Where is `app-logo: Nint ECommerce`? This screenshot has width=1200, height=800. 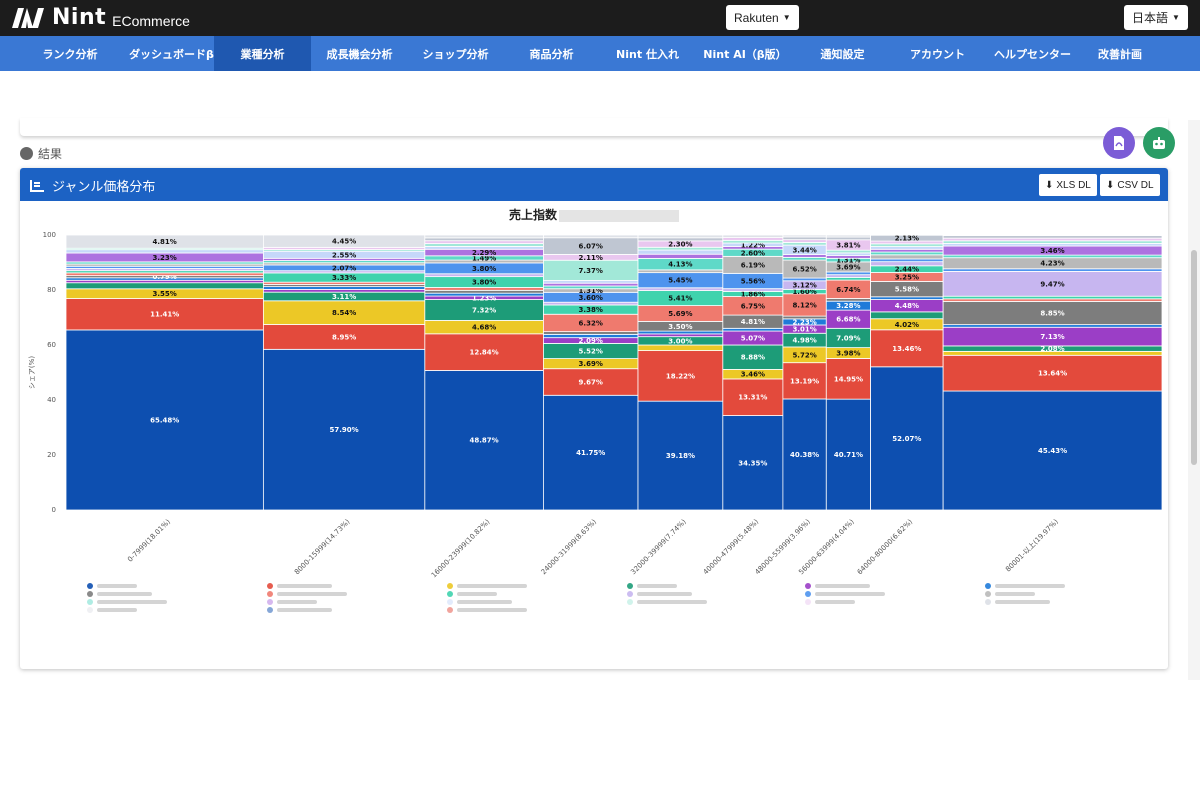
app-logo: Nint ECommerce is located at coordinates (100, 17).